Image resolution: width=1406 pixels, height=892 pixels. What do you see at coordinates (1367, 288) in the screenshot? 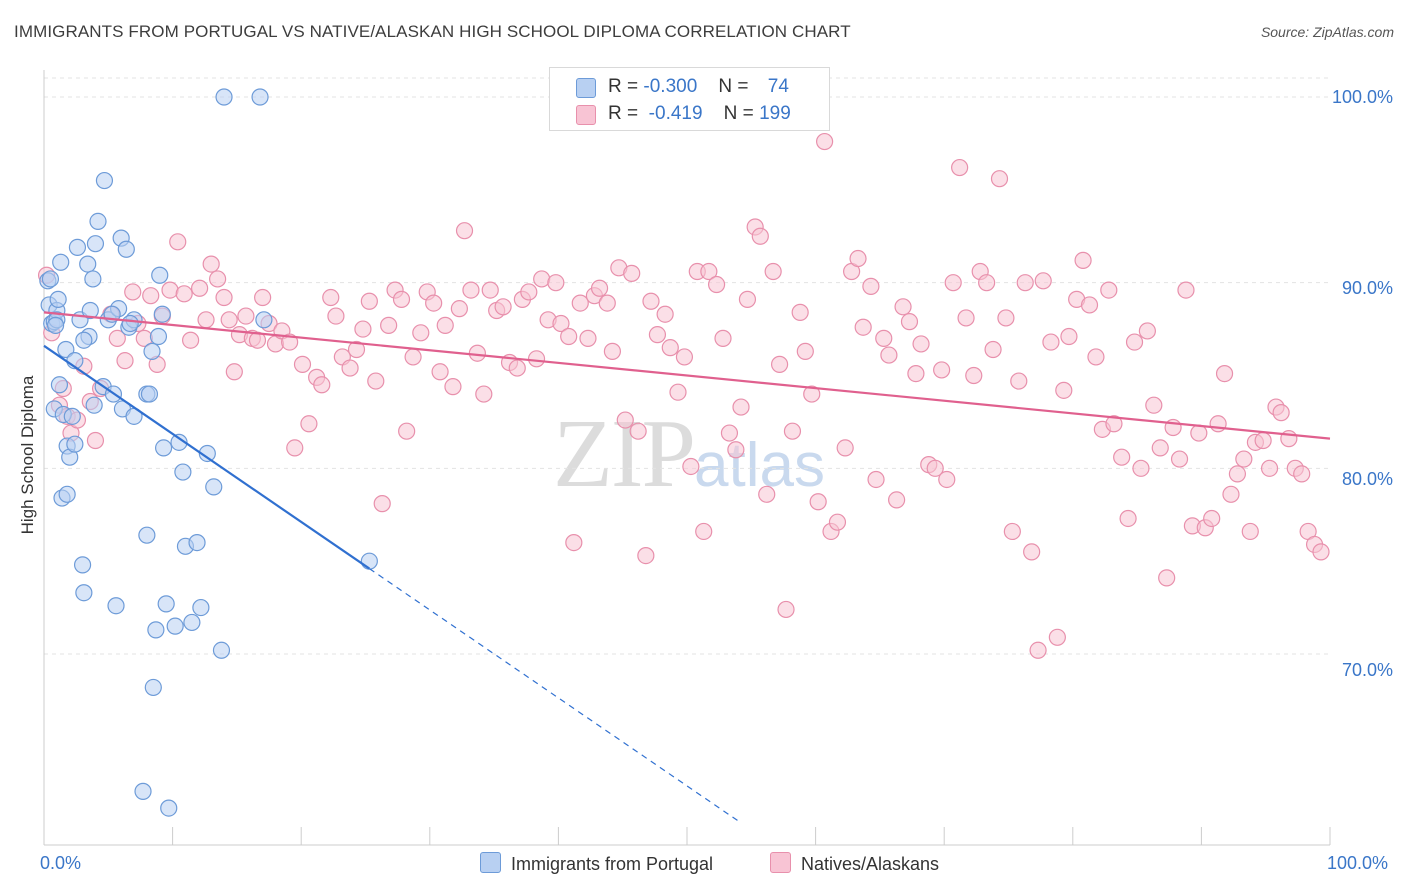
I see `y-tick-90: 90.0%` at bounding box center [1367, 288].